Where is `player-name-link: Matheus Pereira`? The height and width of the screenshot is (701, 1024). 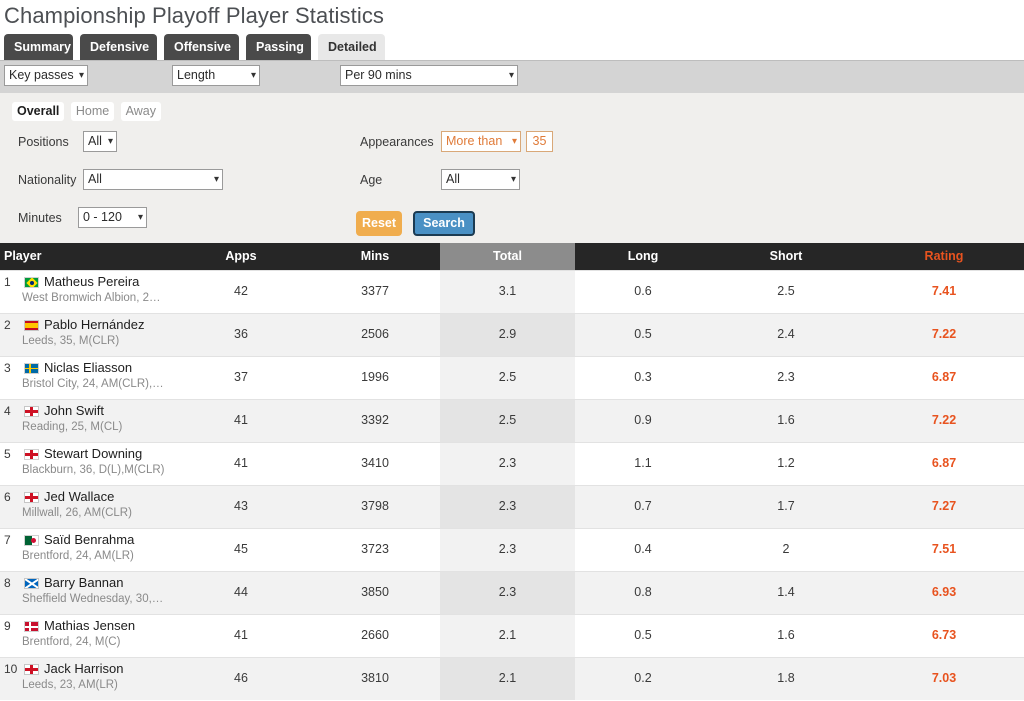 player-name-link: Matheus Pereira is located at coordinates (92, 281).